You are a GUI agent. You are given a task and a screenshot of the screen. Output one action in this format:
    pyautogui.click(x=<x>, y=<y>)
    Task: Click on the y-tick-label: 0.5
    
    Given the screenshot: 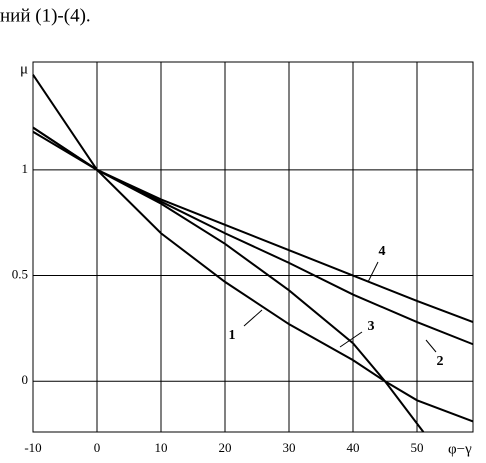 What is the action you would take?
    pyautogui.click(x=20, y=274)
    